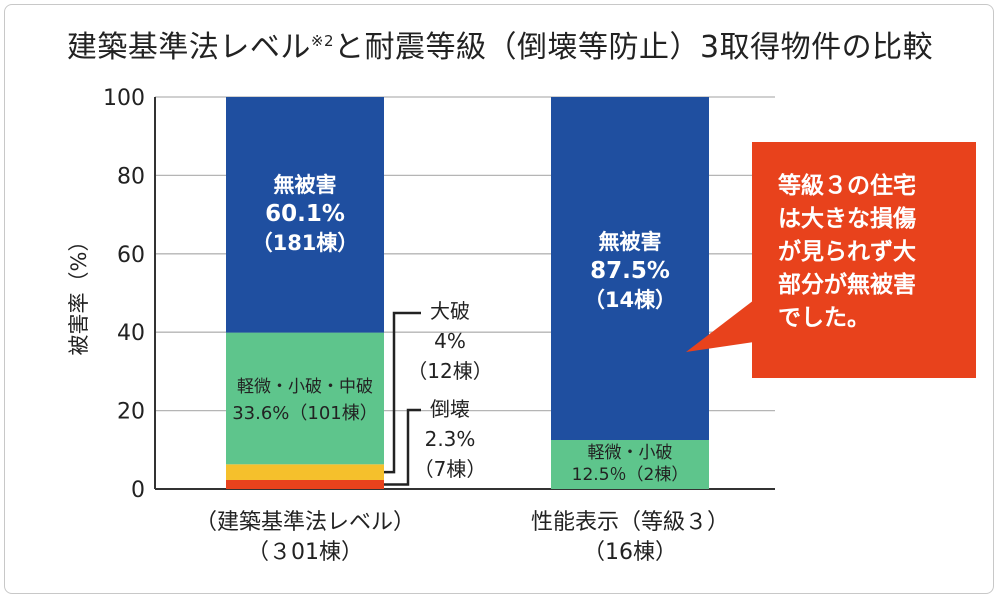 This screenshot has height=600, width=1000. What do you see at coordinates (449, 371) in the screenshot?
I see `major-damage-count: （12棟）` at bounding box center [449, 371].